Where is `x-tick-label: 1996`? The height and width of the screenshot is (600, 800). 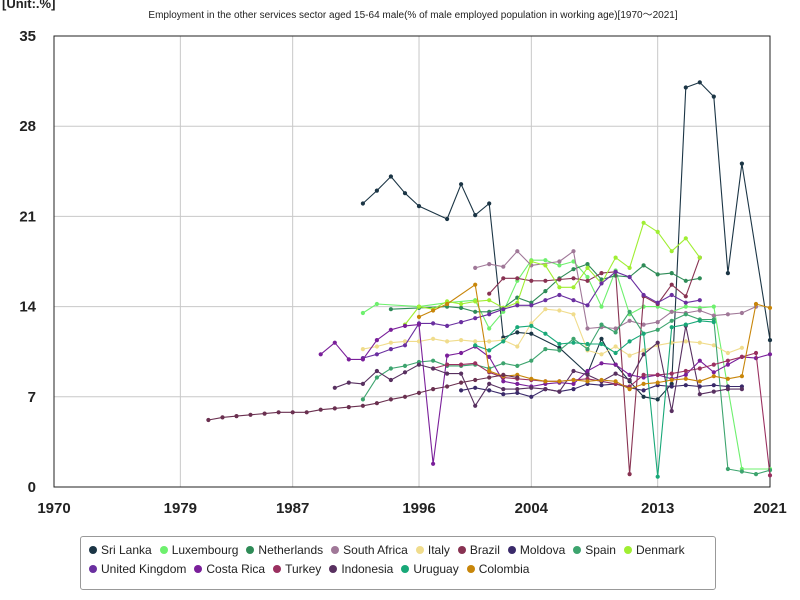 x-tick-label: 1996 is located at coordinates (418, 508).